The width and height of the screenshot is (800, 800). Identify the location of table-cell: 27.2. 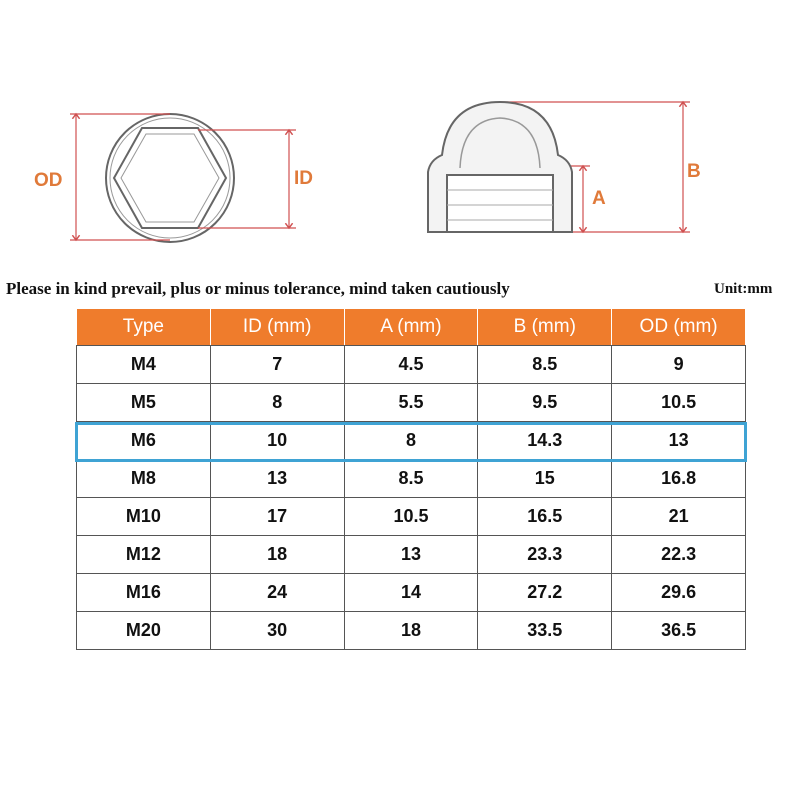
(545, 592).